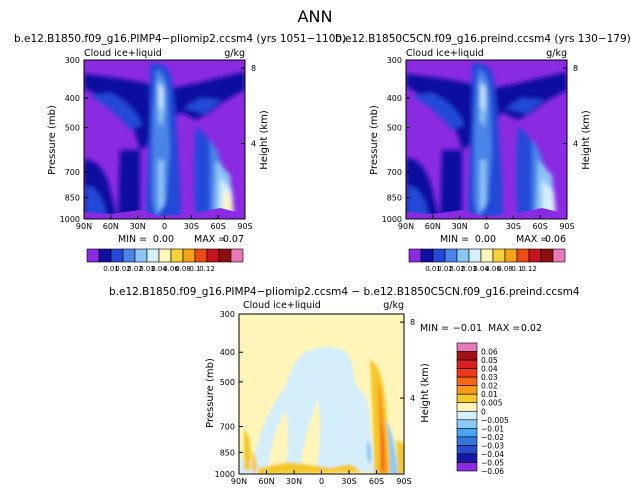 This screenshot has width=631, height=493. I want to click on right-y-tick-label: 400, so click(394, 98).